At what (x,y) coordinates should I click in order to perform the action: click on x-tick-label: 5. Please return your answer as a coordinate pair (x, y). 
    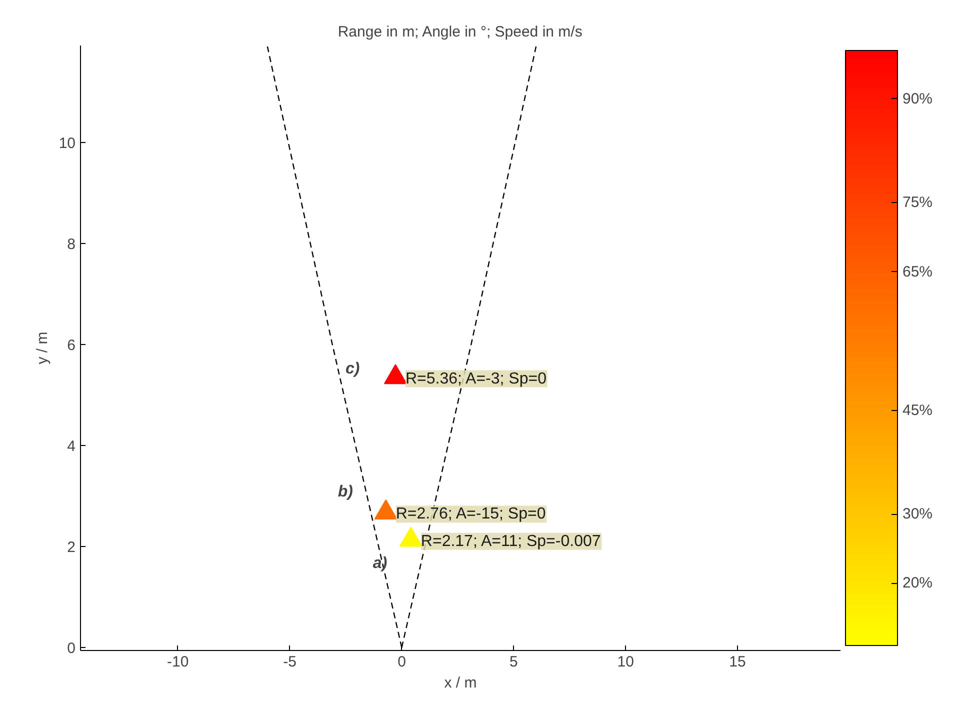
    Looking at the image, I should click on (513, 662).